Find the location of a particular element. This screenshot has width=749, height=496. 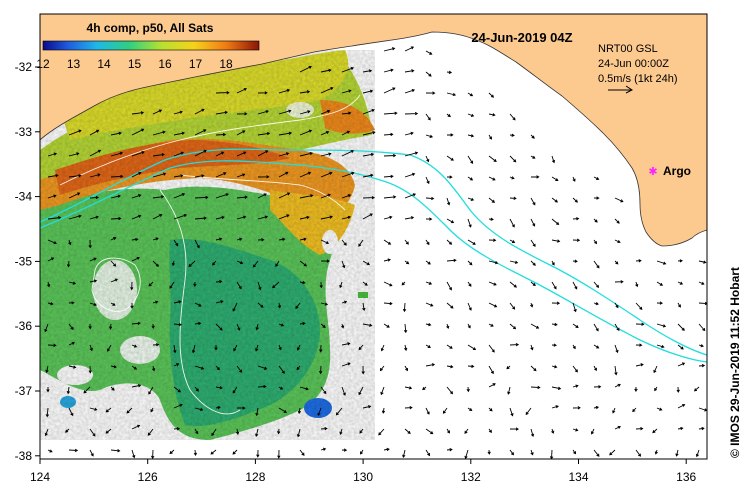

scale-arrow is located at coordinates (620, 89).